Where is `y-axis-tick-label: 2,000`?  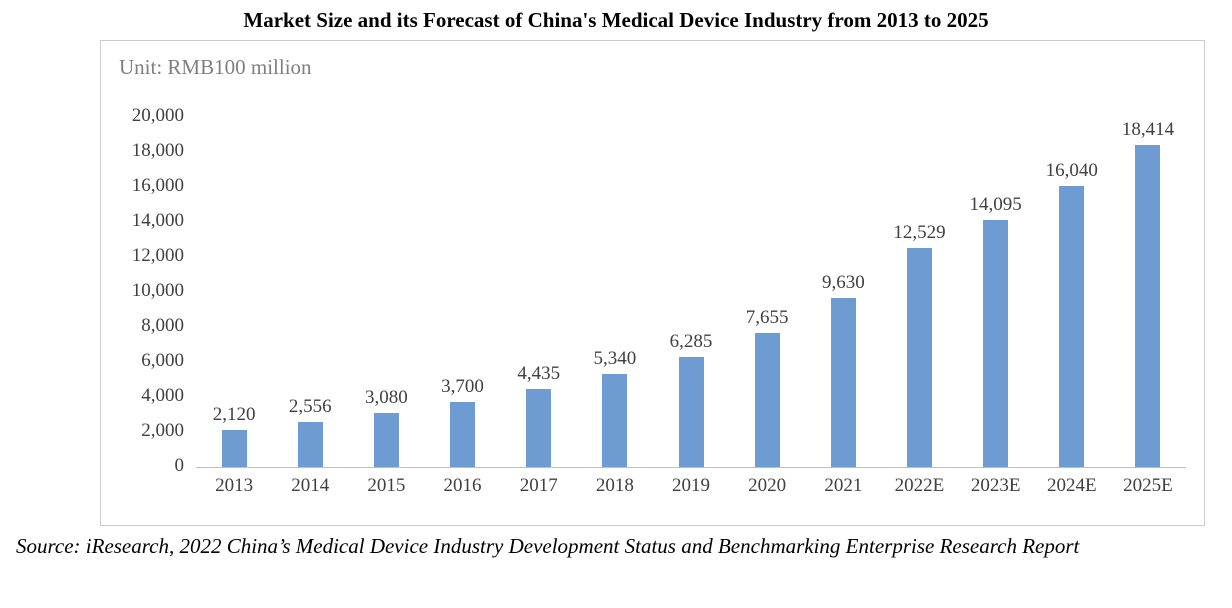 y-axis-tick-label: 2,000 is located at coordinates (162, 430).